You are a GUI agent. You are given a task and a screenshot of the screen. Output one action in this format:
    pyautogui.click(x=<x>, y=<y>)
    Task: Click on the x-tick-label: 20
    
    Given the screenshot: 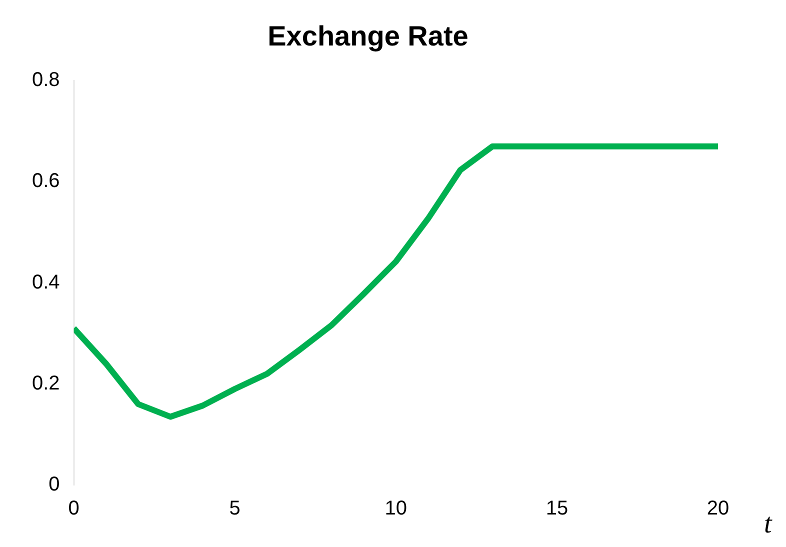 What is the action you would take?
    pyautogui.click(x=718, y=509)
    